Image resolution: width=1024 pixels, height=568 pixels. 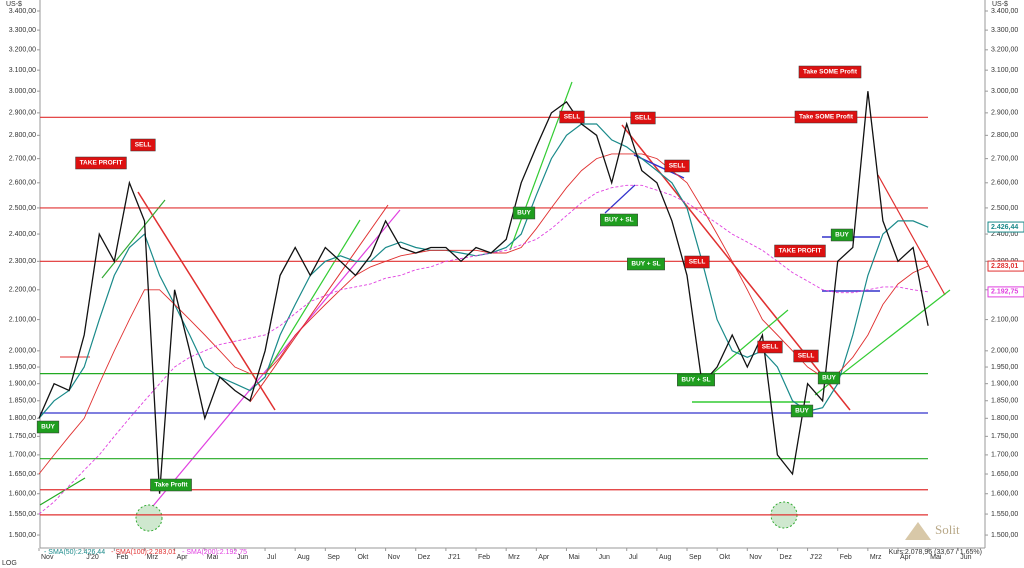 What do you see at coordinates (22, 418) in the screenshot?
I see `y-tick-label: 1.800,00` at bounding box center [22, 418].